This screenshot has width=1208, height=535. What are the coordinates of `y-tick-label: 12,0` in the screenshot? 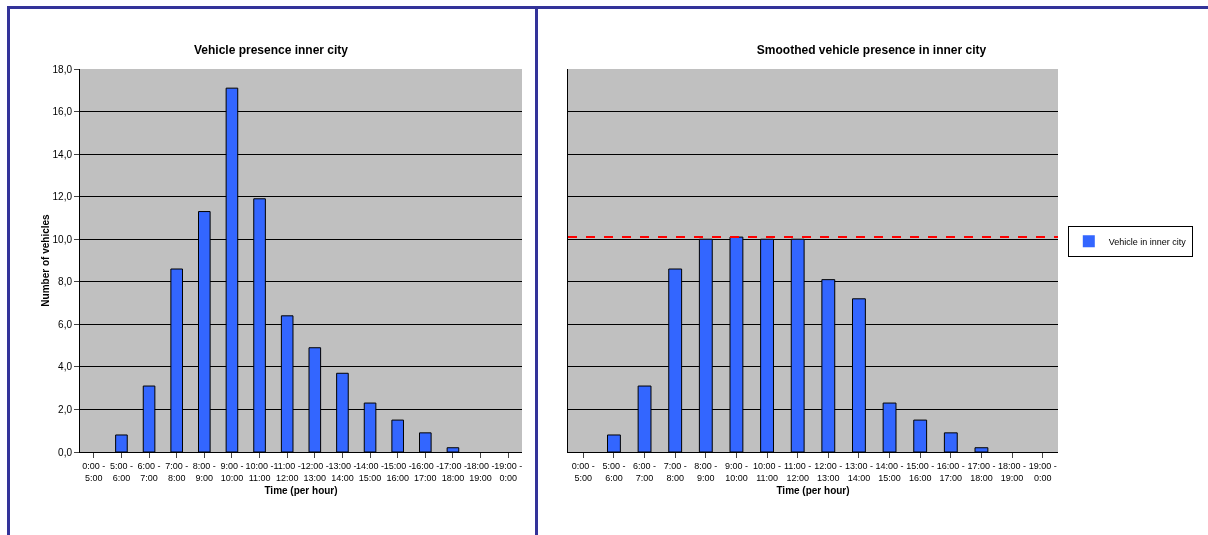 It's located at (62, 197).